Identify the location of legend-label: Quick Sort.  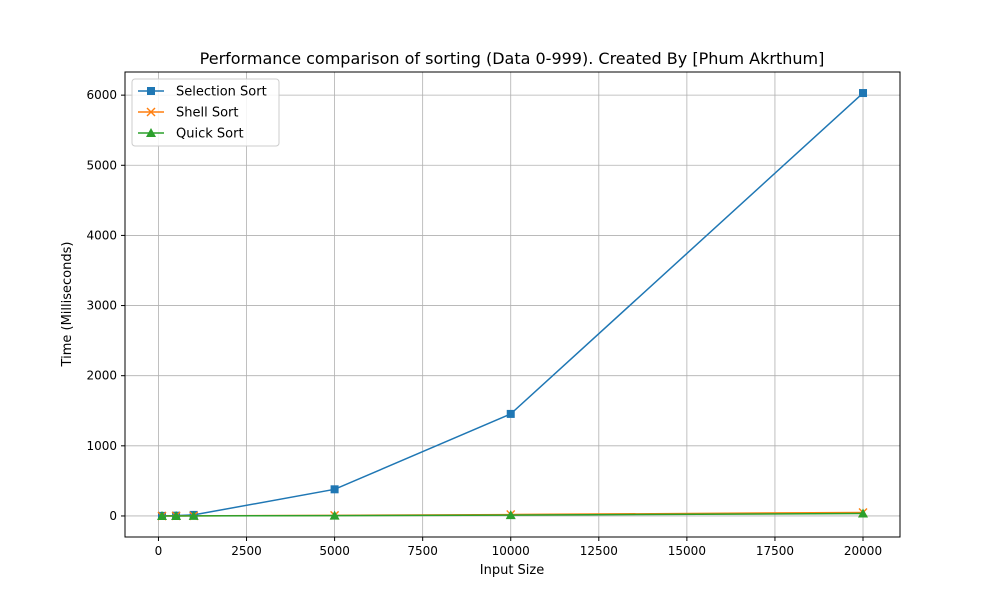
(210, 134).